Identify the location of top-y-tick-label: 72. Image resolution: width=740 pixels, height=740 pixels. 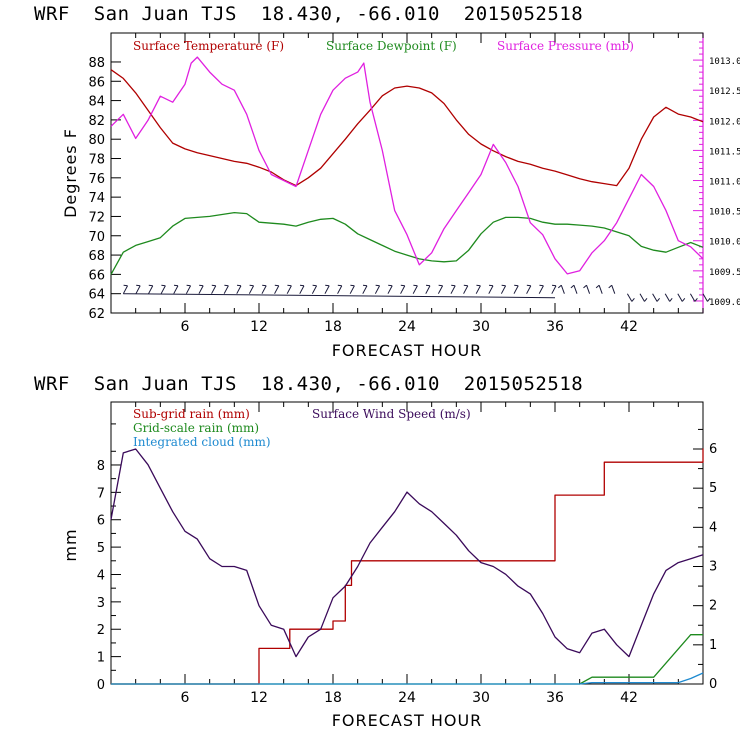
(96, 217).